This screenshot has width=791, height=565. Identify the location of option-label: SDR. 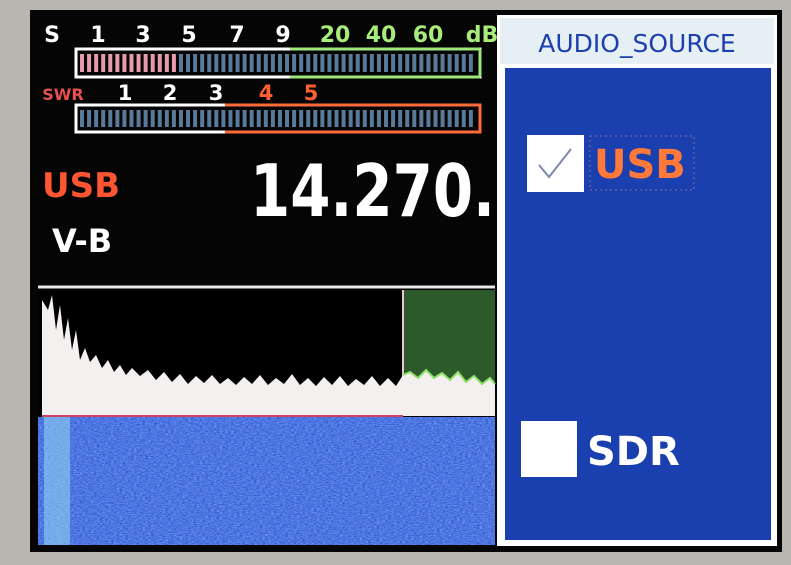
(633, 452).